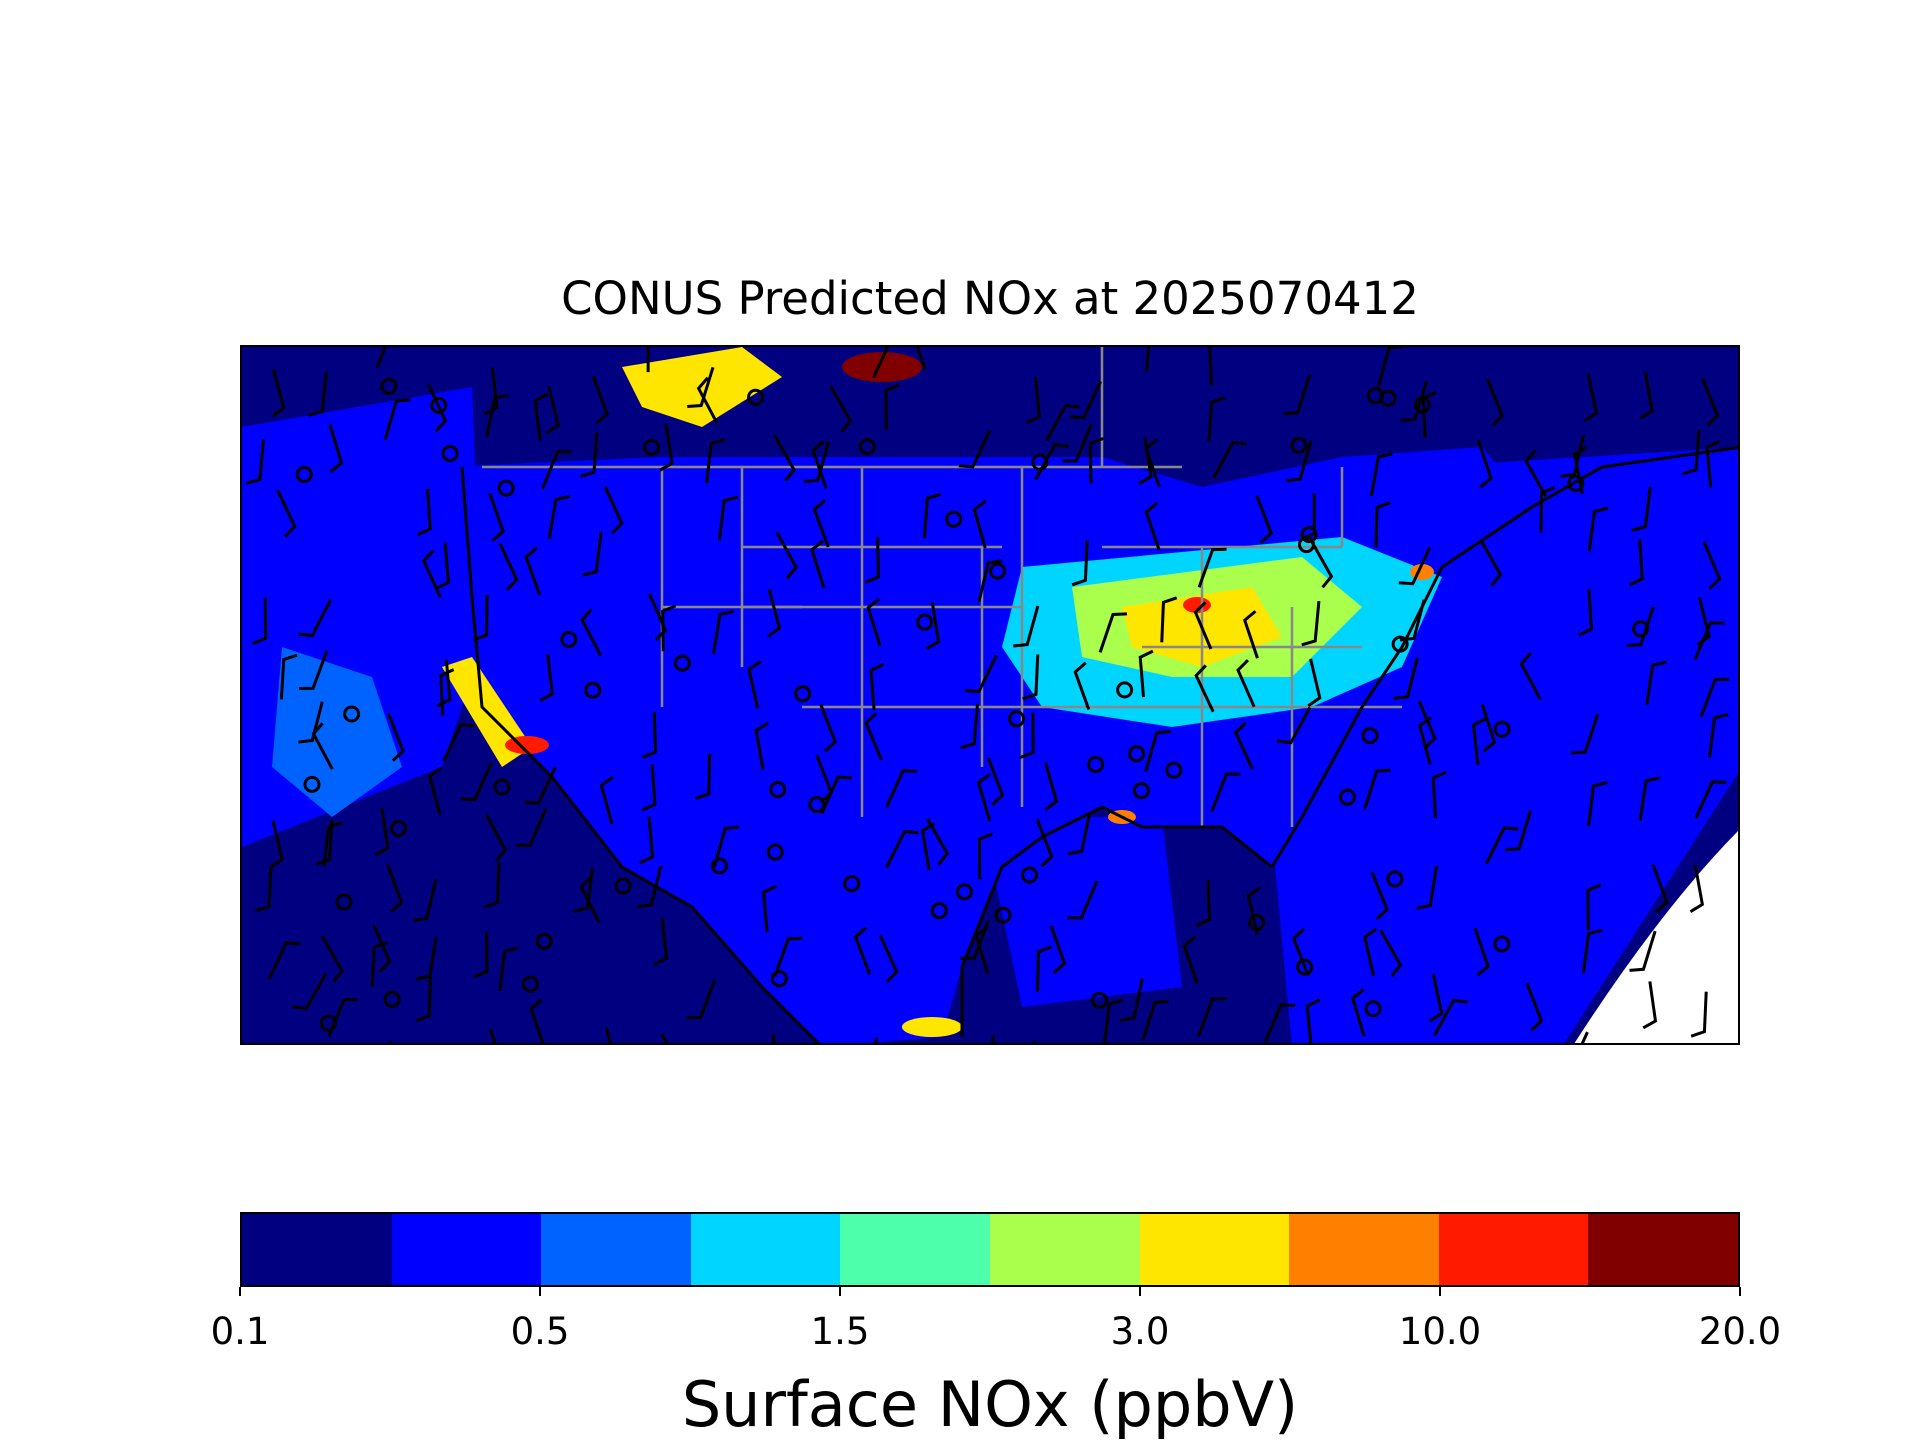  I want to click on mexico-hotspot, so click(932, 1027).